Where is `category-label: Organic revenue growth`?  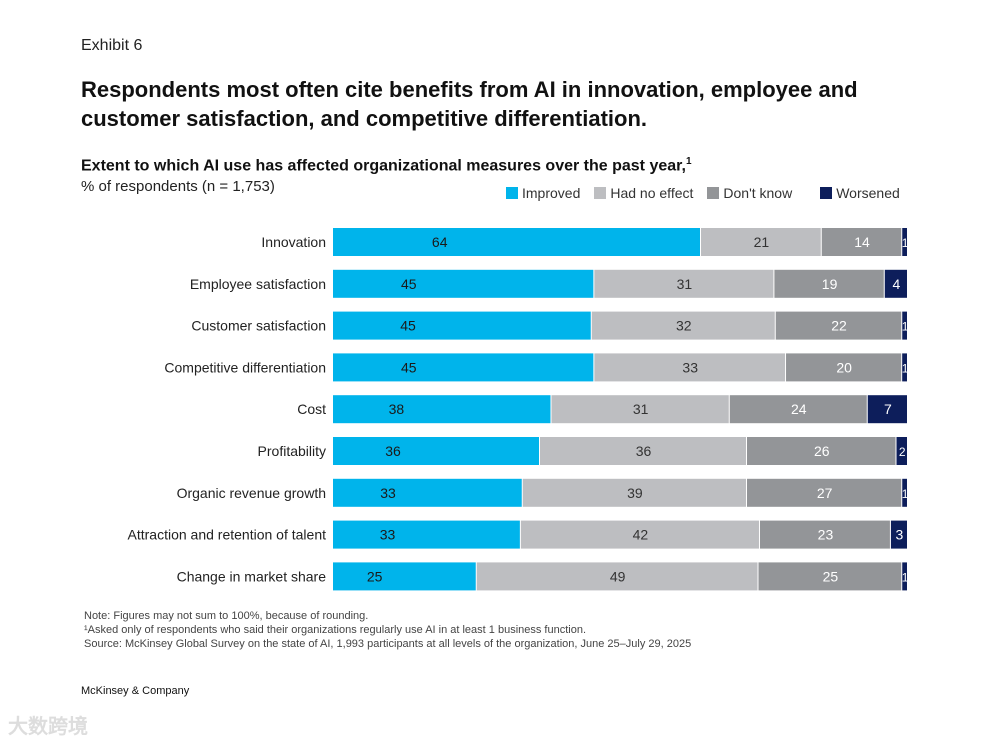 category-label: Organic revenue growth is located at coordinates (251, 493).